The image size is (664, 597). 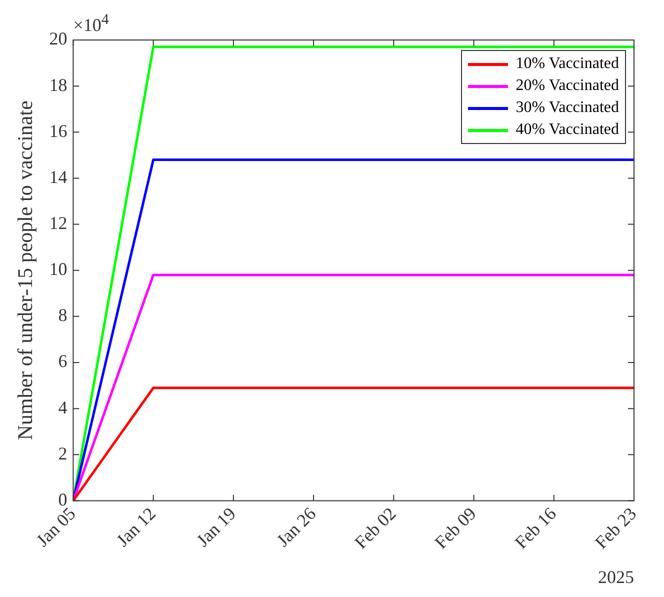 I want to click on y-tick-label: 16, so click(x=58, y=130).